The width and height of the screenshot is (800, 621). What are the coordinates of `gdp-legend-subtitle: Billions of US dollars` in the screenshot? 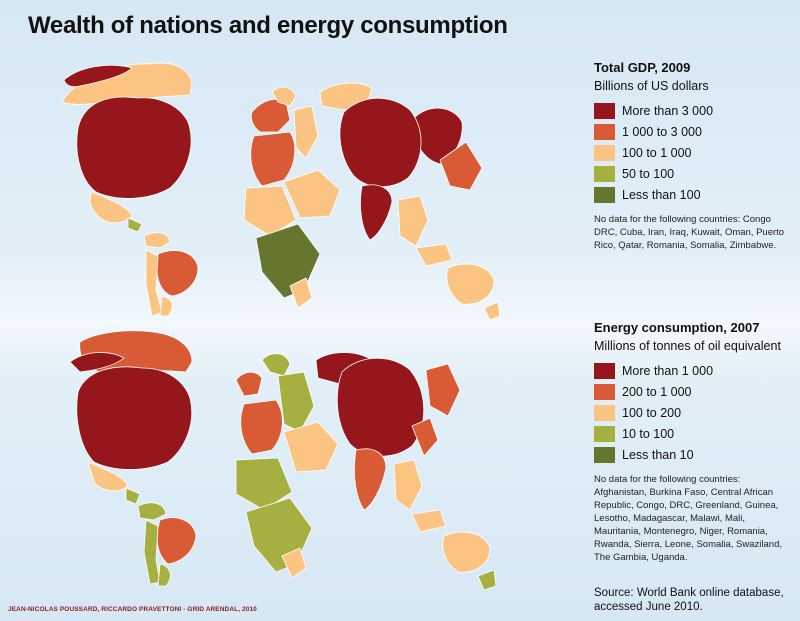 It's located at (651, 86).